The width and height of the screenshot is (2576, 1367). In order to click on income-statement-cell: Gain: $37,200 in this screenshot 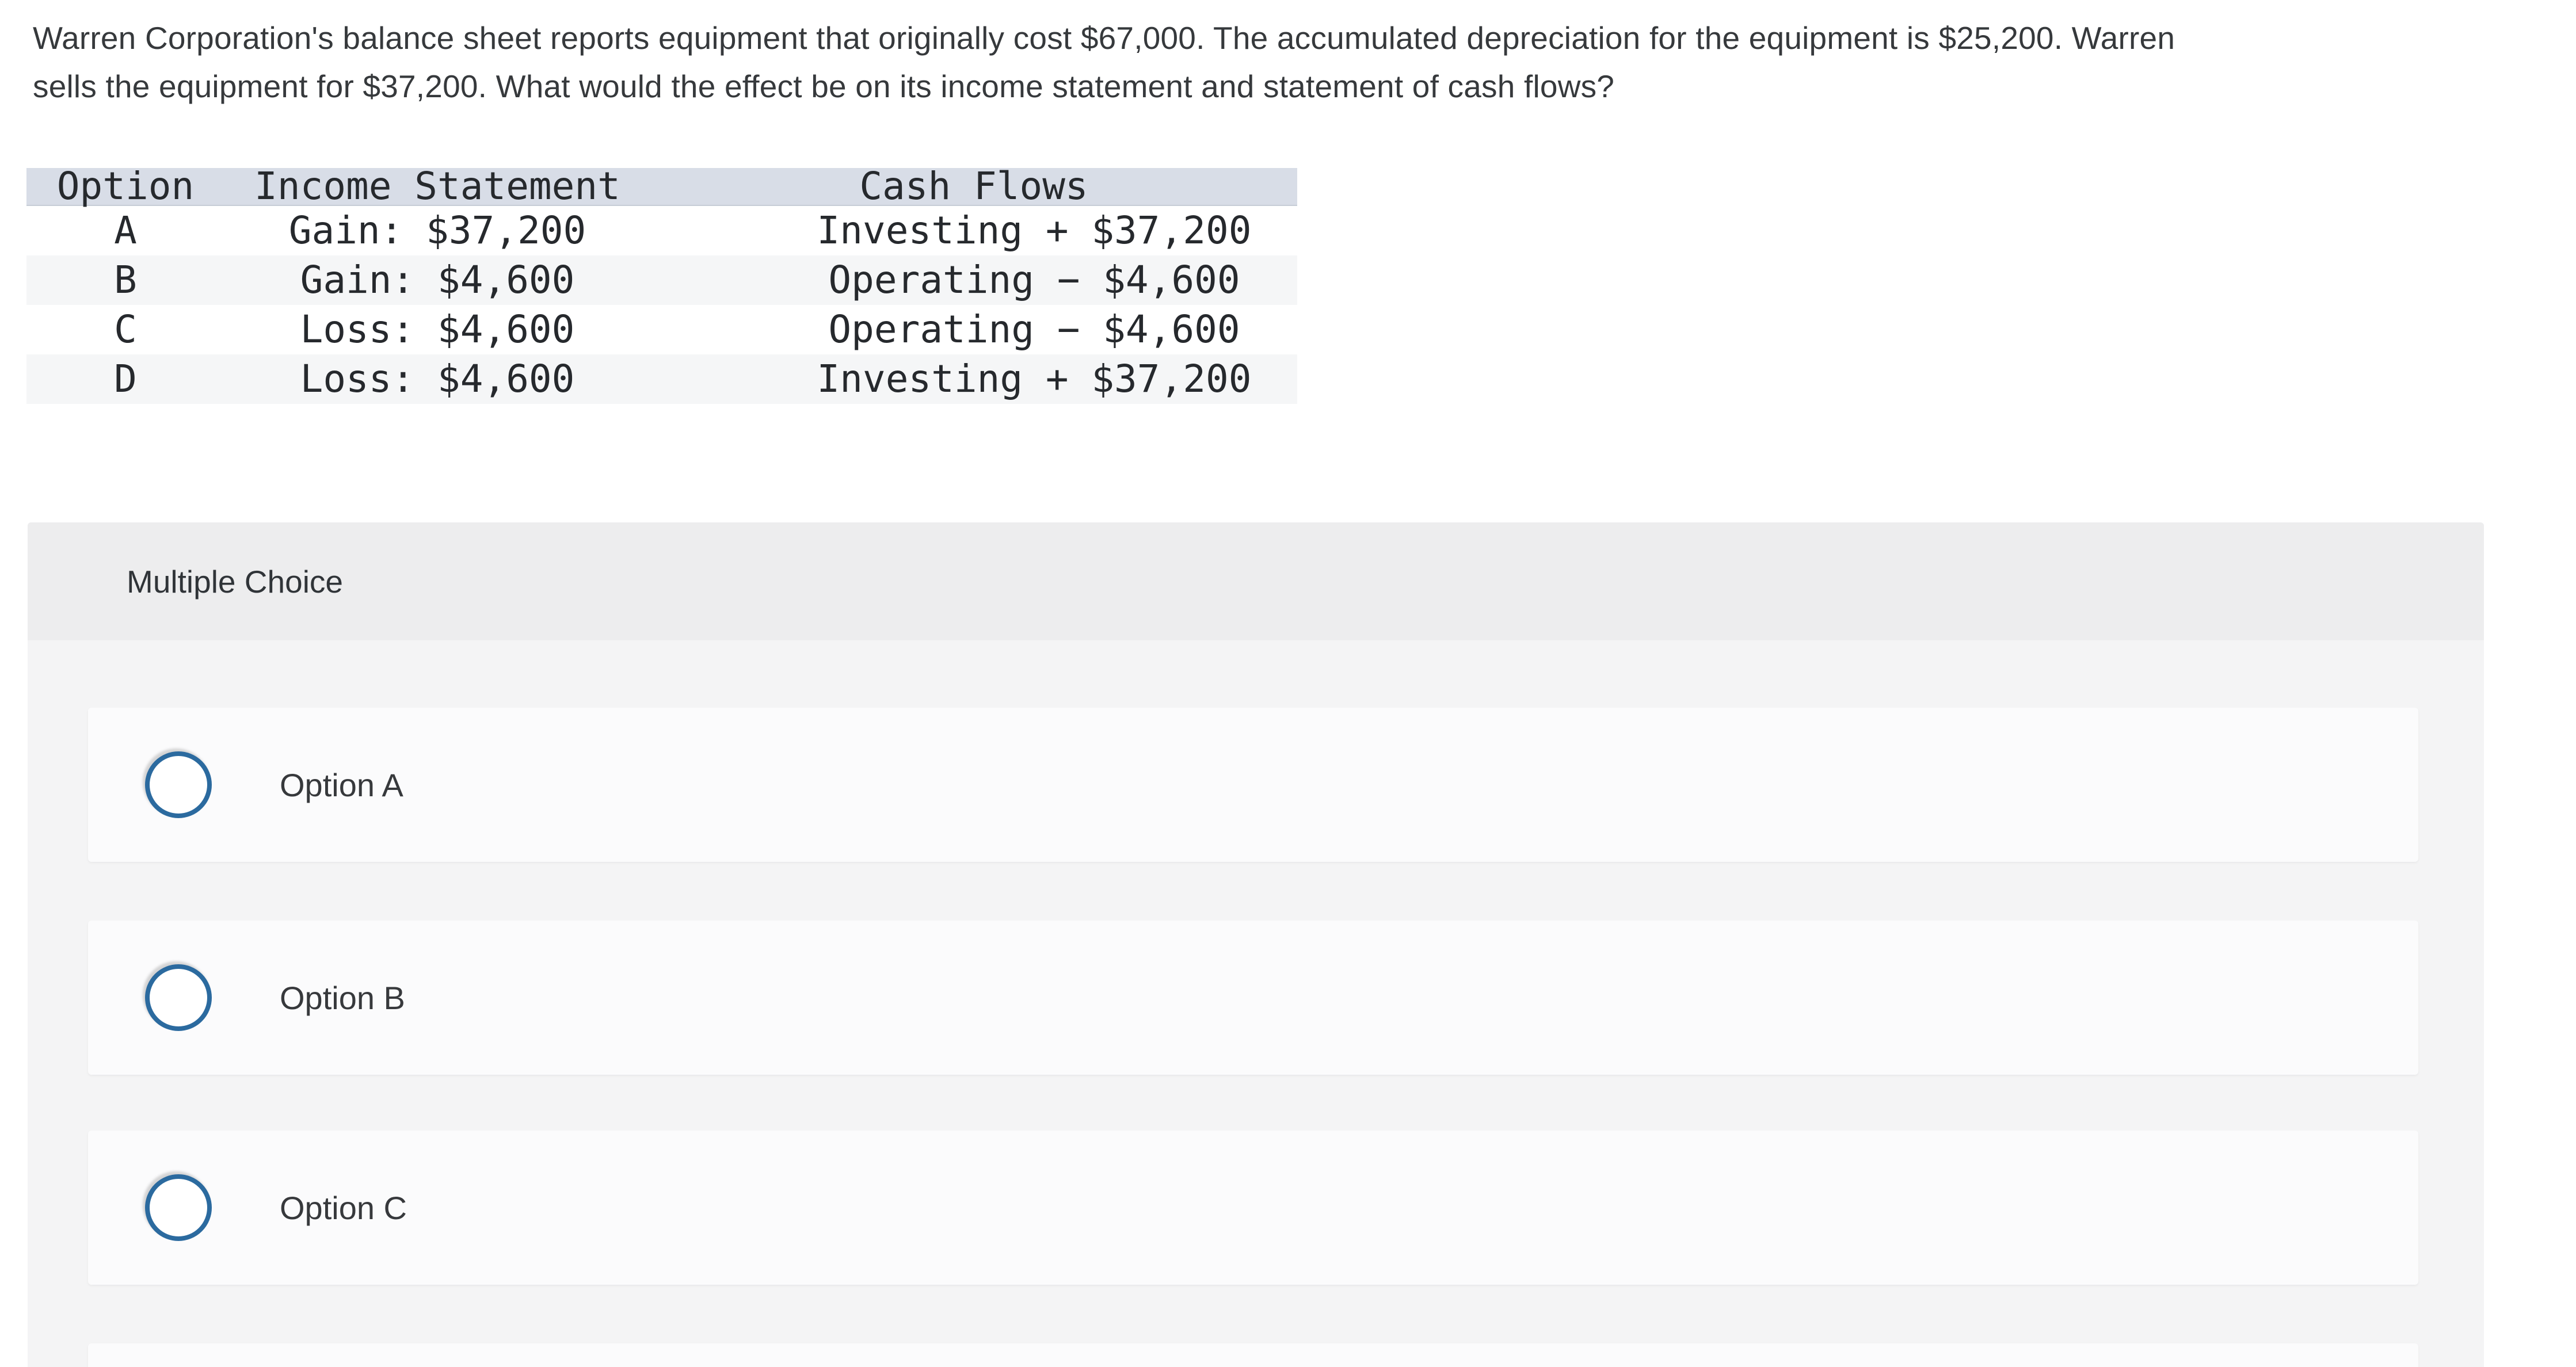, I will do `click(437, 230)`.